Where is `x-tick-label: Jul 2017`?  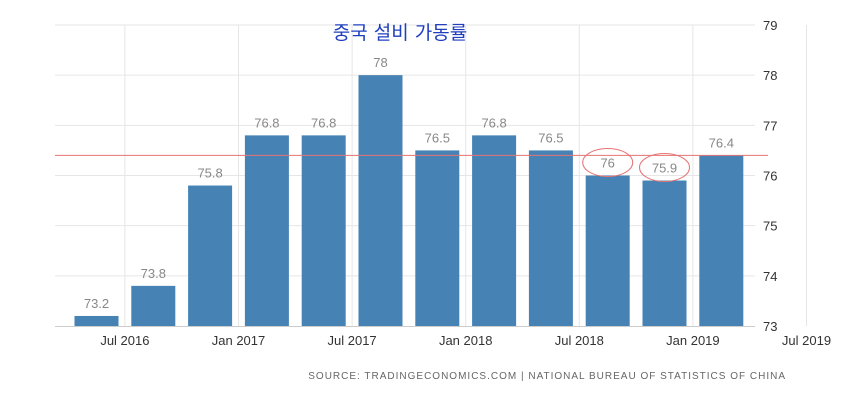
x-tick-label: Jul 2017 is located at coordinates (352, 340).